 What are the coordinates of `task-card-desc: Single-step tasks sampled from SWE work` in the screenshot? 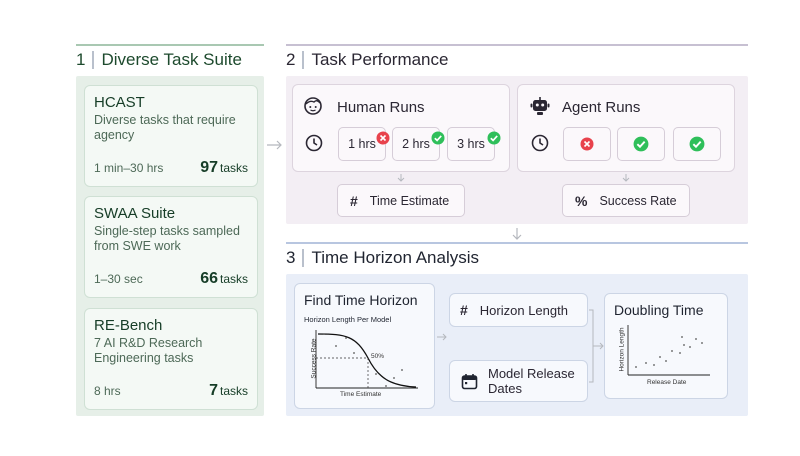 It's located at (167, 238).